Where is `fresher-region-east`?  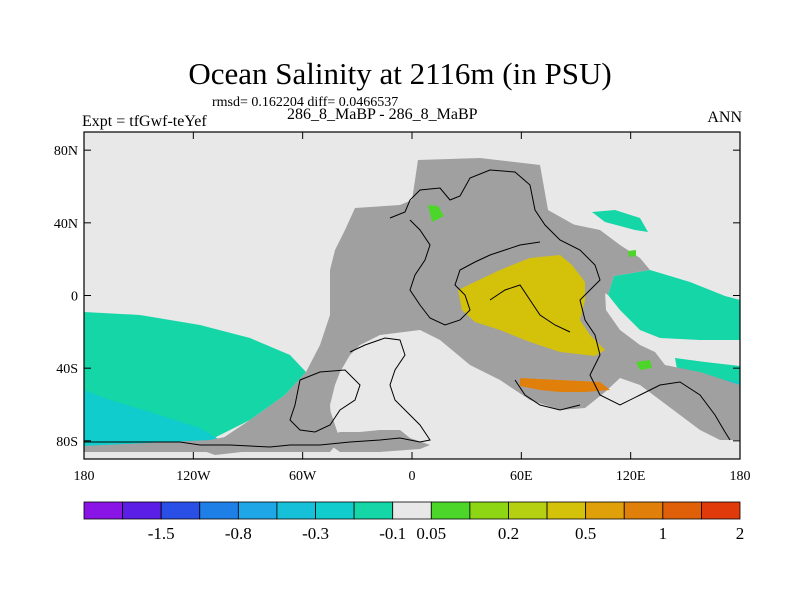 fresher-region-east is located at coordinates (674, 305).